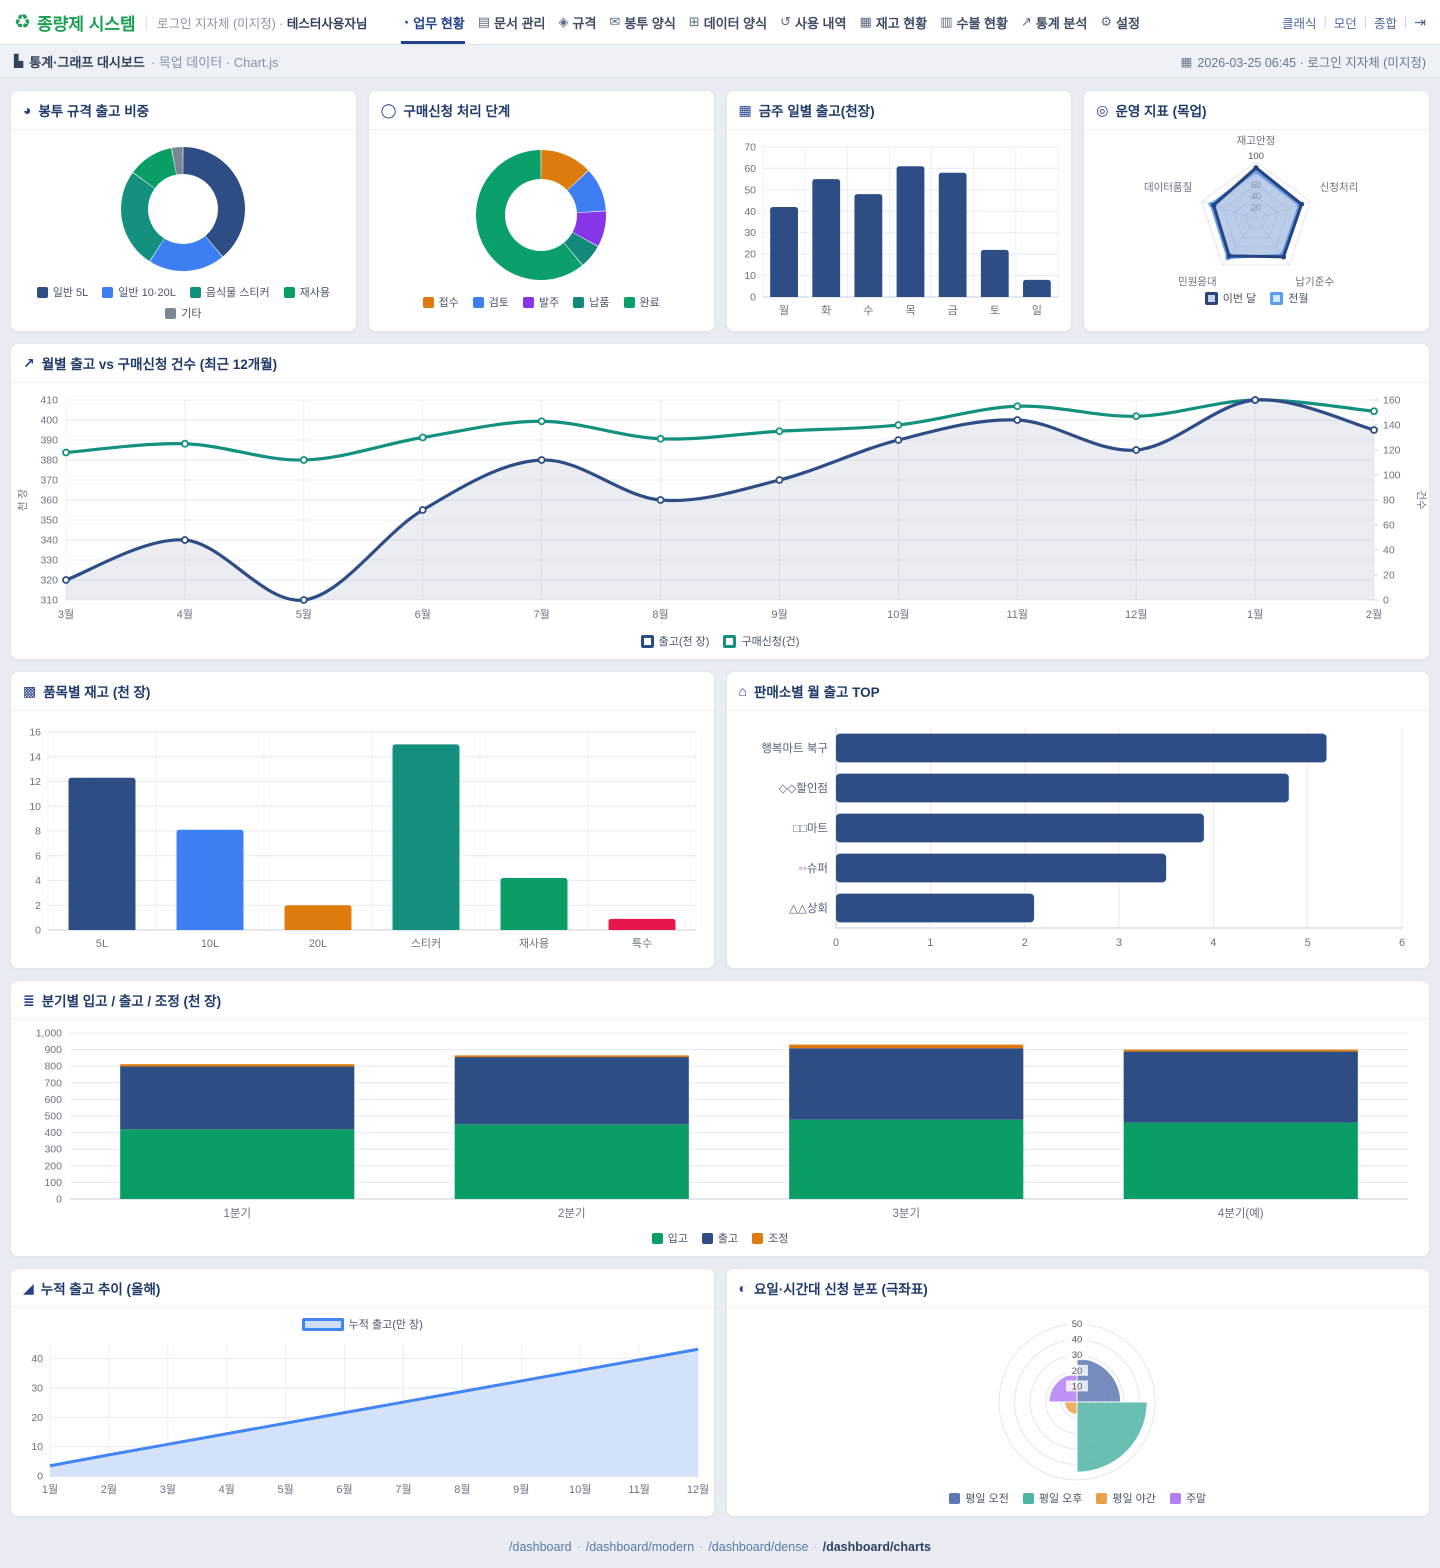  I want to click on svg-text: 330, so click(49, 561).